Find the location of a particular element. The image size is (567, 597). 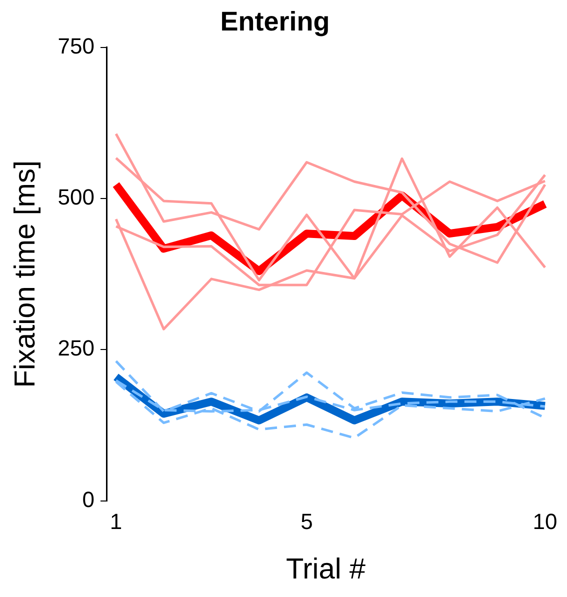

x-tick-label: 5 is located at coordinates (306, 521).